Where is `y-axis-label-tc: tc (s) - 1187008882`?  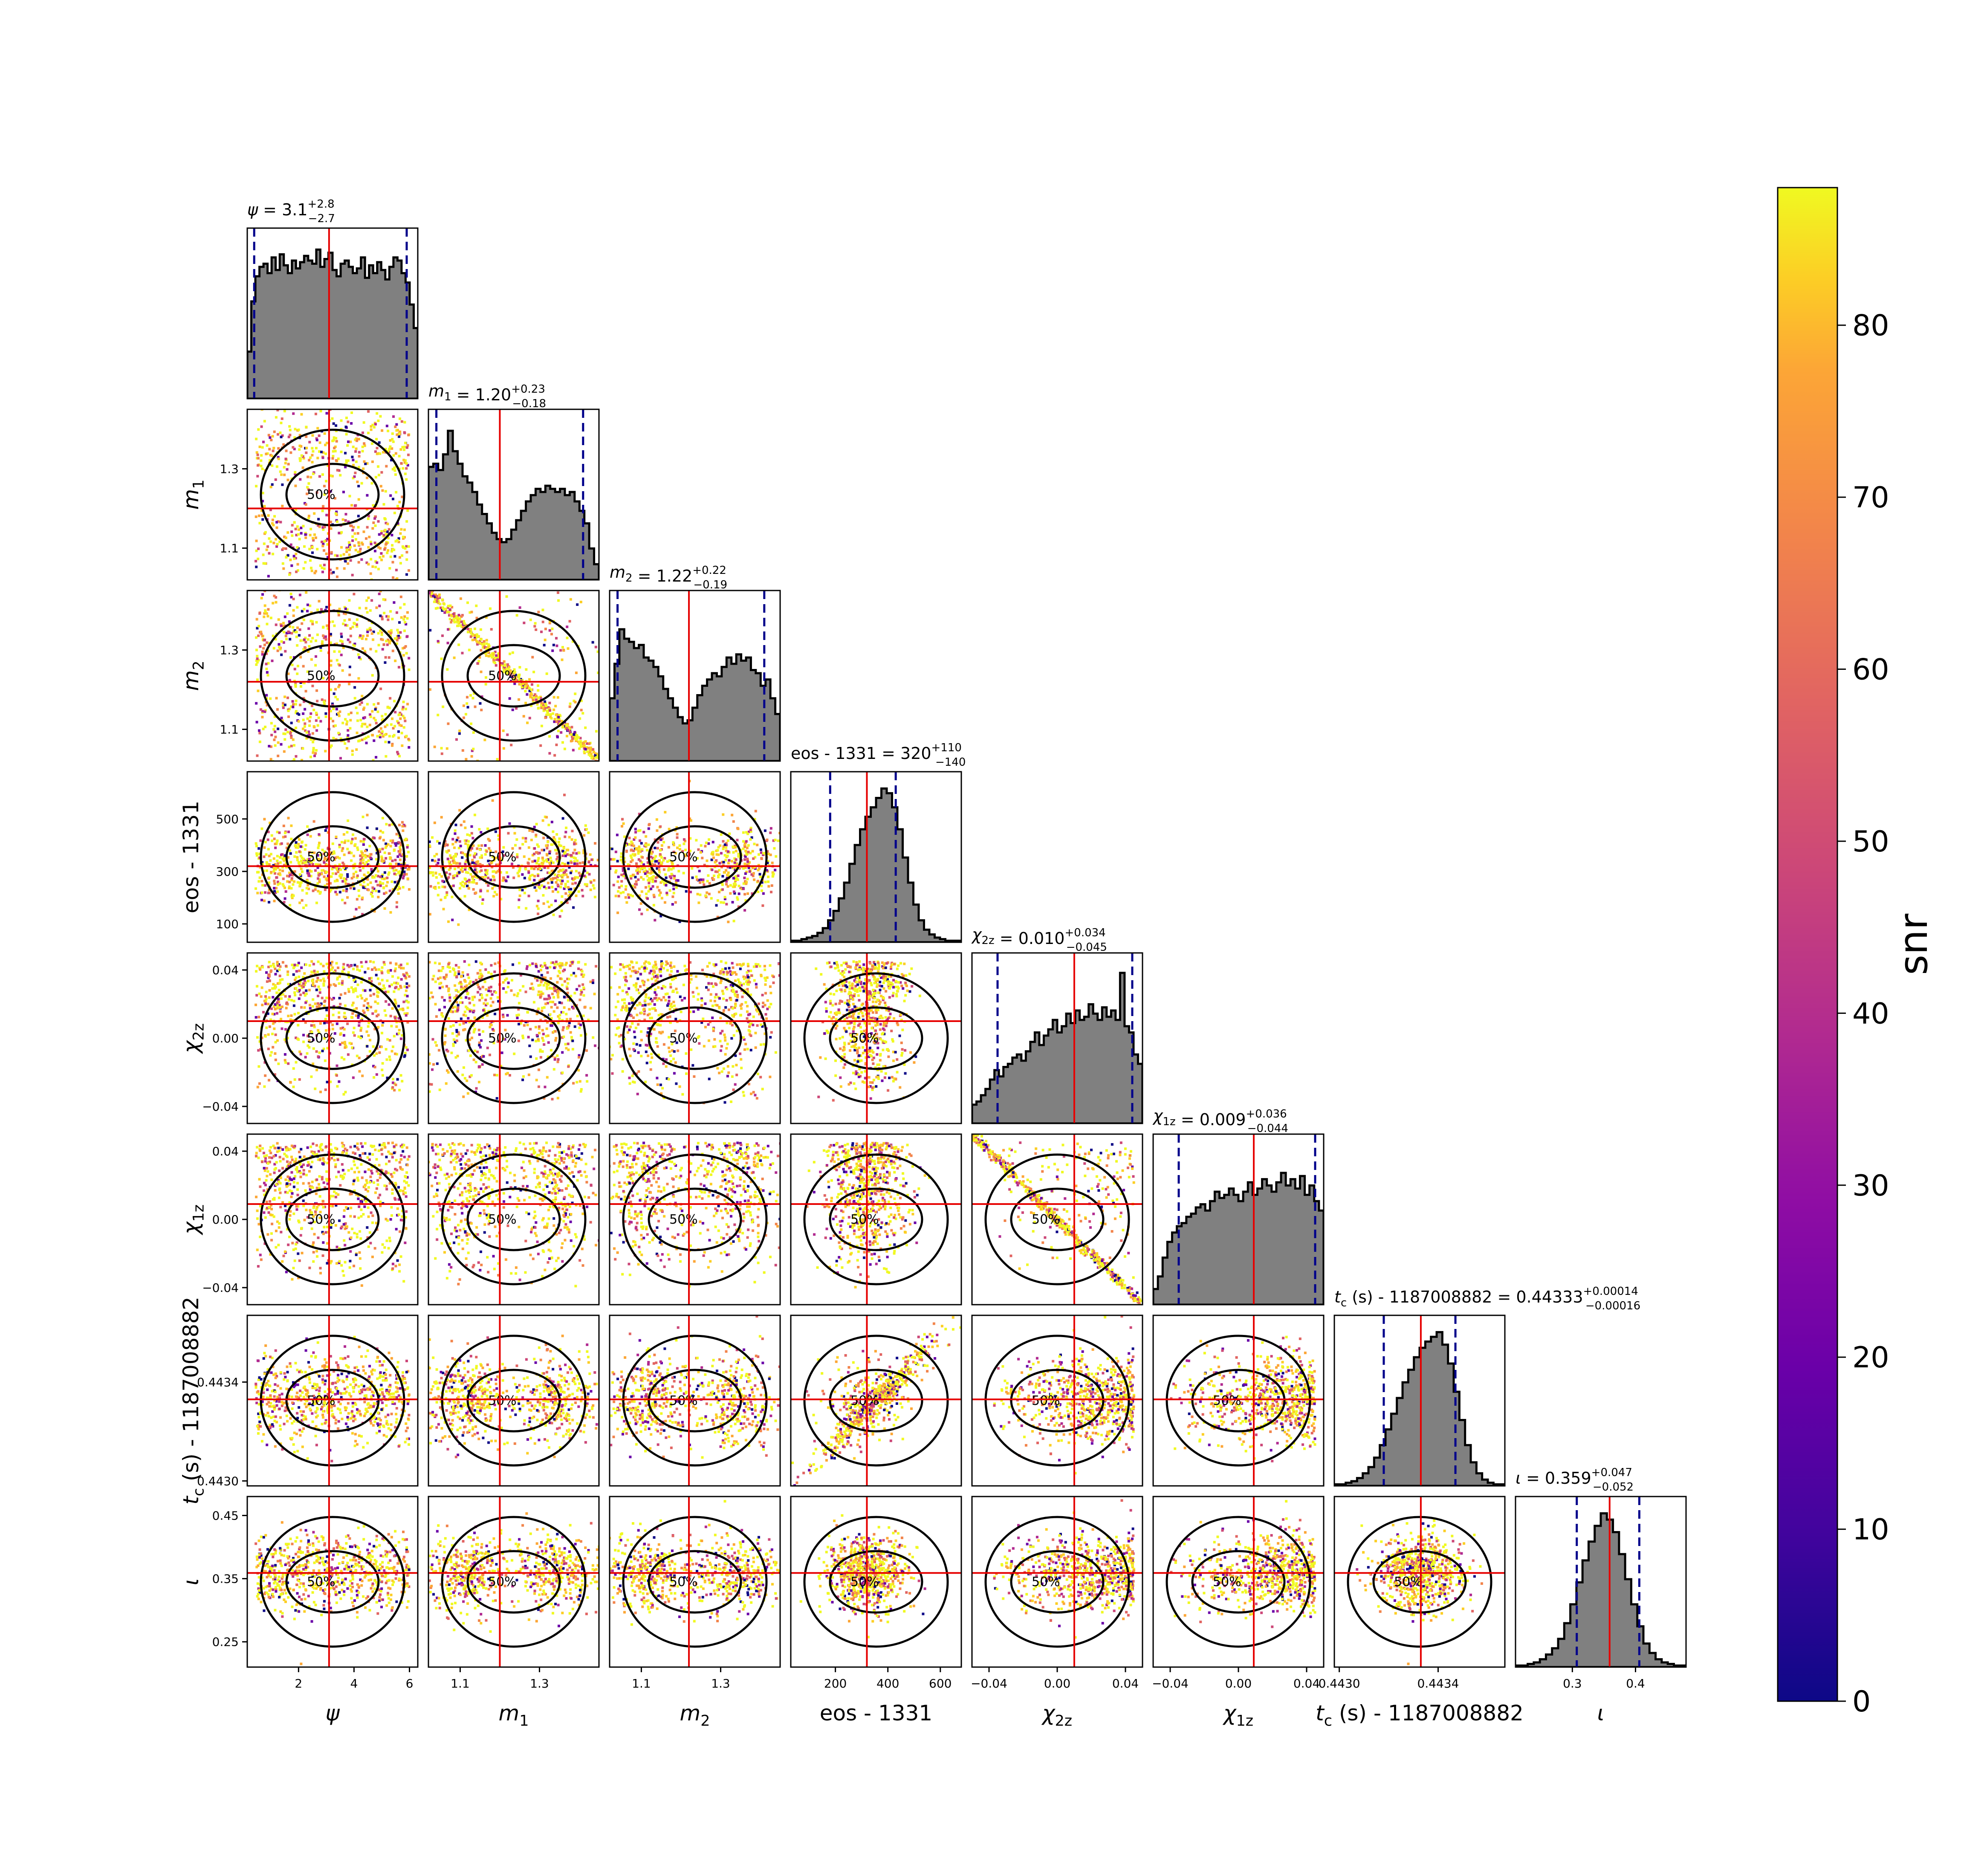
y-axis-label-tc: tc (s) - 1187008882 is located at coordinates (193, 1401).